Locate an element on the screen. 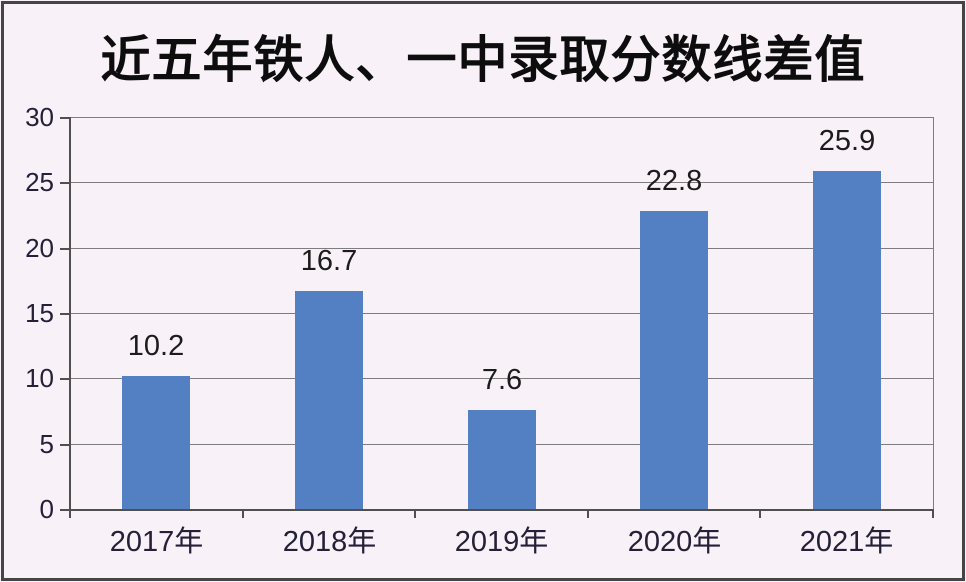 This screenshot has width=966, height=582. x-axis-label: 2018年 is located at coordinates (329, 542).